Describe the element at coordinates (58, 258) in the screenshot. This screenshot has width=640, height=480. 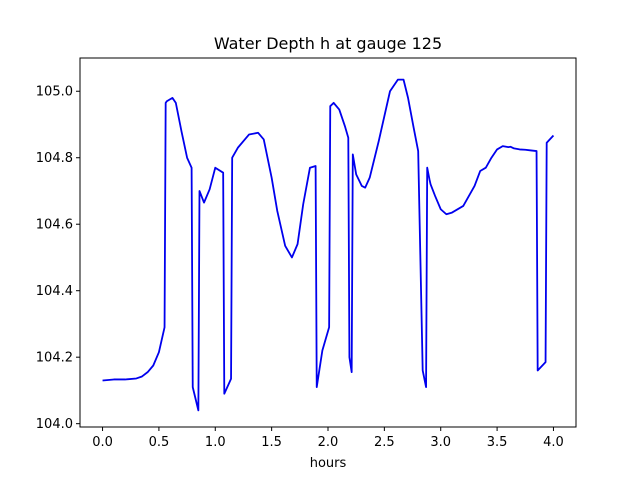
I see `y-axis: 104.0 104.2 104.4 104.6 104.8 105.0` at that location.